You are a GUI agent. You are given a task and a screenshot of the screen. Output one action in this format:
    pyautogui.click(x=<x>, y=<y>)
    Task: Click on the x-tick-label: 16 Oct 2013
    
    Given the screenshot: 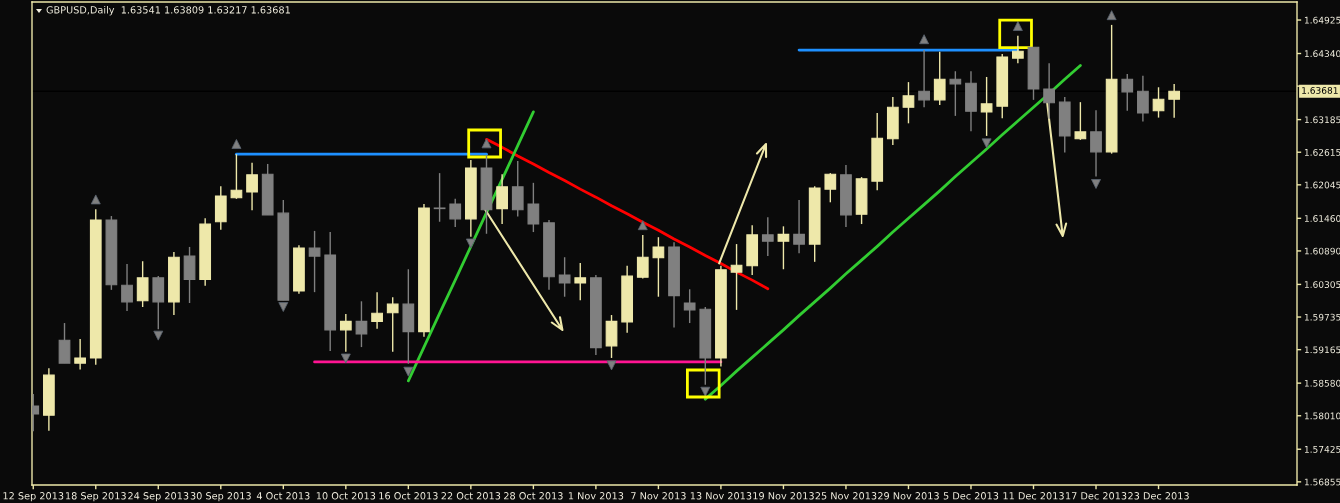 What is the action you would take?
    pyautogui.click(x=408, y=496)
    